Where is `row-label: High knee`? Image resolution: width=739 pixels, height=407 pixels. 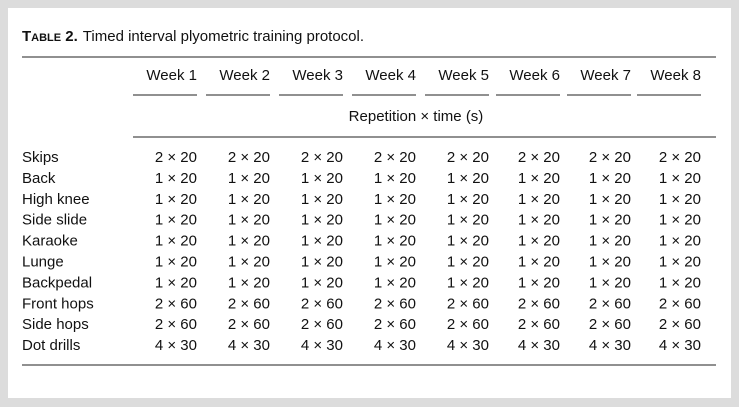
row-label: High knee is located at coordinates (56, 199).